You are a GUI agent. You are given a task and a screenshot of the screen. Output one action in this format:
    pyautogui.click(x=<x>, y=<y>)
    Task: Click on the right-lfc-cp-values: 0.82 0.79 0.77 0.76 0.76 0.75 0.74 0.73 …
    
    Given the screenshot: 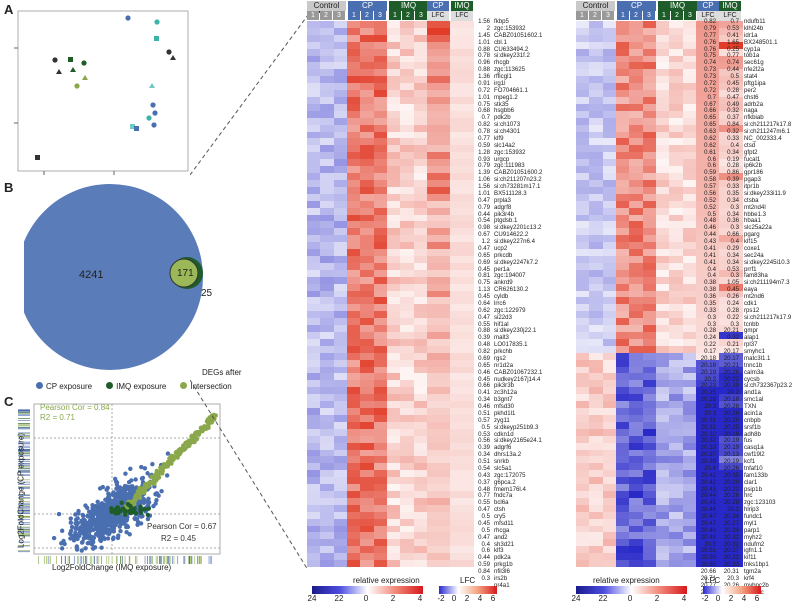 What is the action you would take?
    pyautogui.click(x=708, y=306)
    